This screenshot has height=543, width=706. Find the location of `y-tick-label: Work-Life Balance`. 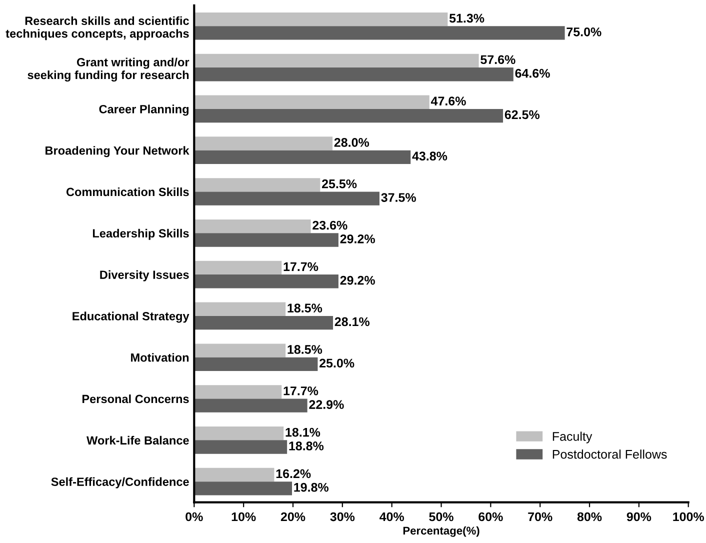

y-tick-label: Work-Life Balance is located at coordinates (137, 440).